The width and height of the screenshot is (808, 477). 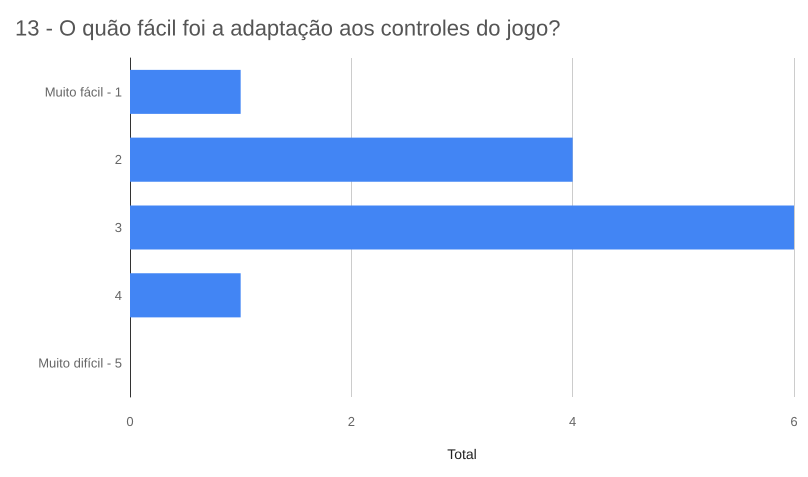 I want to click on y-tick-label: 2, so click(x=118, y=160).